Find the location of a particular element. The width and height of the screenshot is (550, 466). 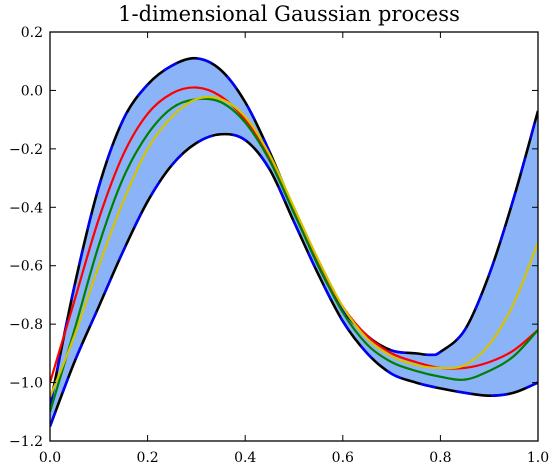

x-tick-label: 0.2 is located at coordinates (147, 458).